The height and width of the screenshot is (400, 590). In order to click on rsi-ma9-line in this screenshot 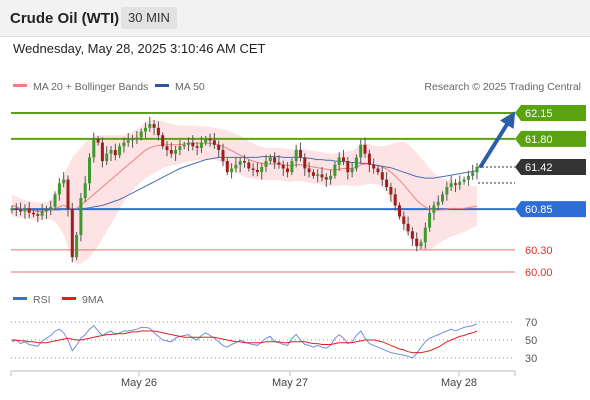, I will do `click(245, 342)`.